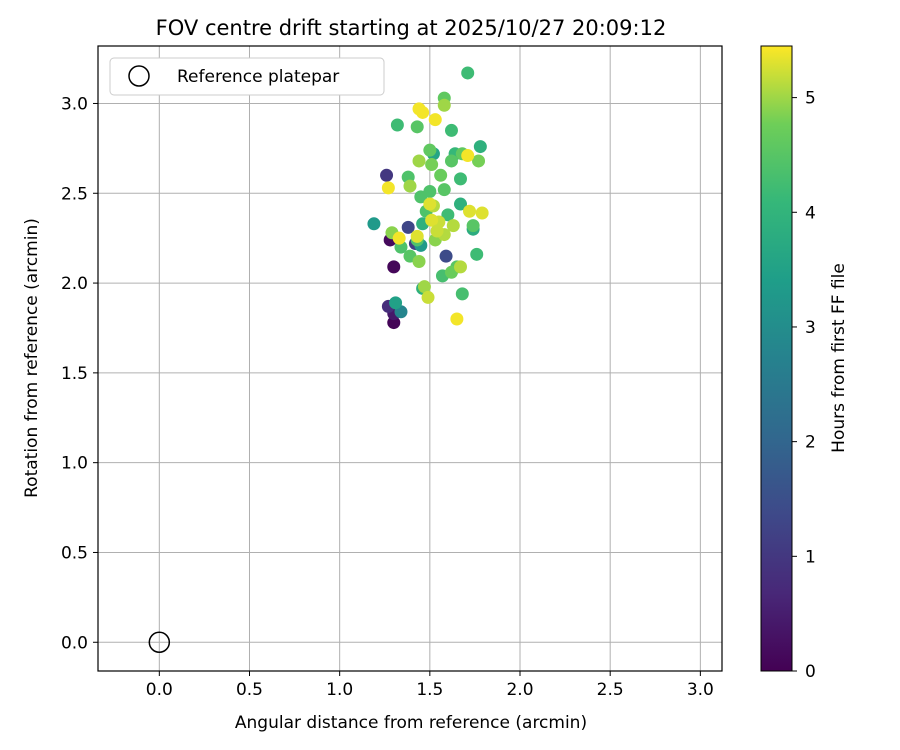  I want to click on colorbar-tick-label: 4, so click(810, 213).